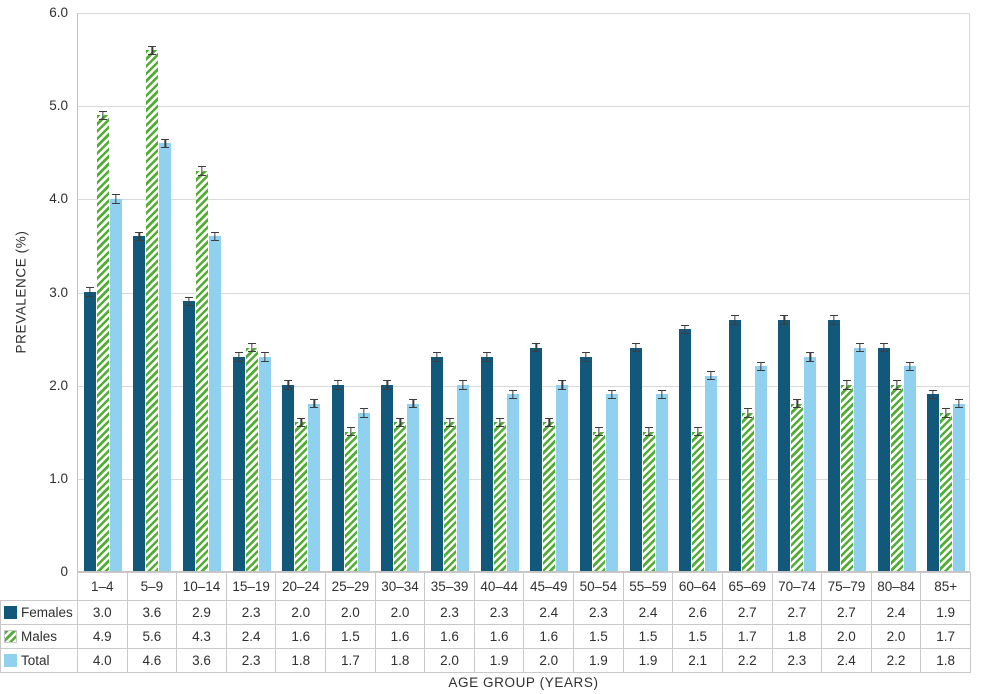  I want to click on table-value-cell: 2.9, so click(201, 612).